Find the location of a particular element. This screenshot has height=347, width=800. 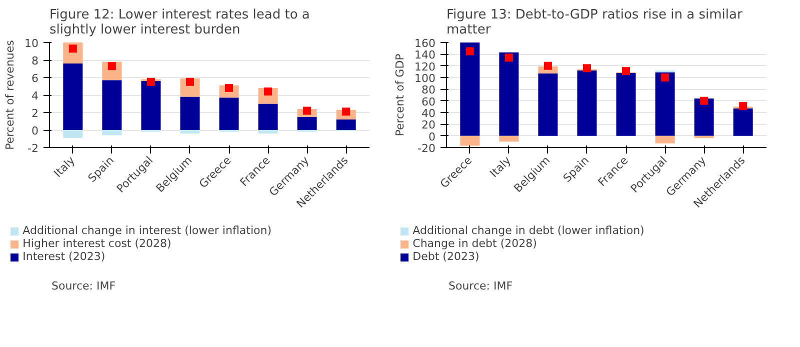

y-tick-label: 100 is located at coordinates (425, 78).